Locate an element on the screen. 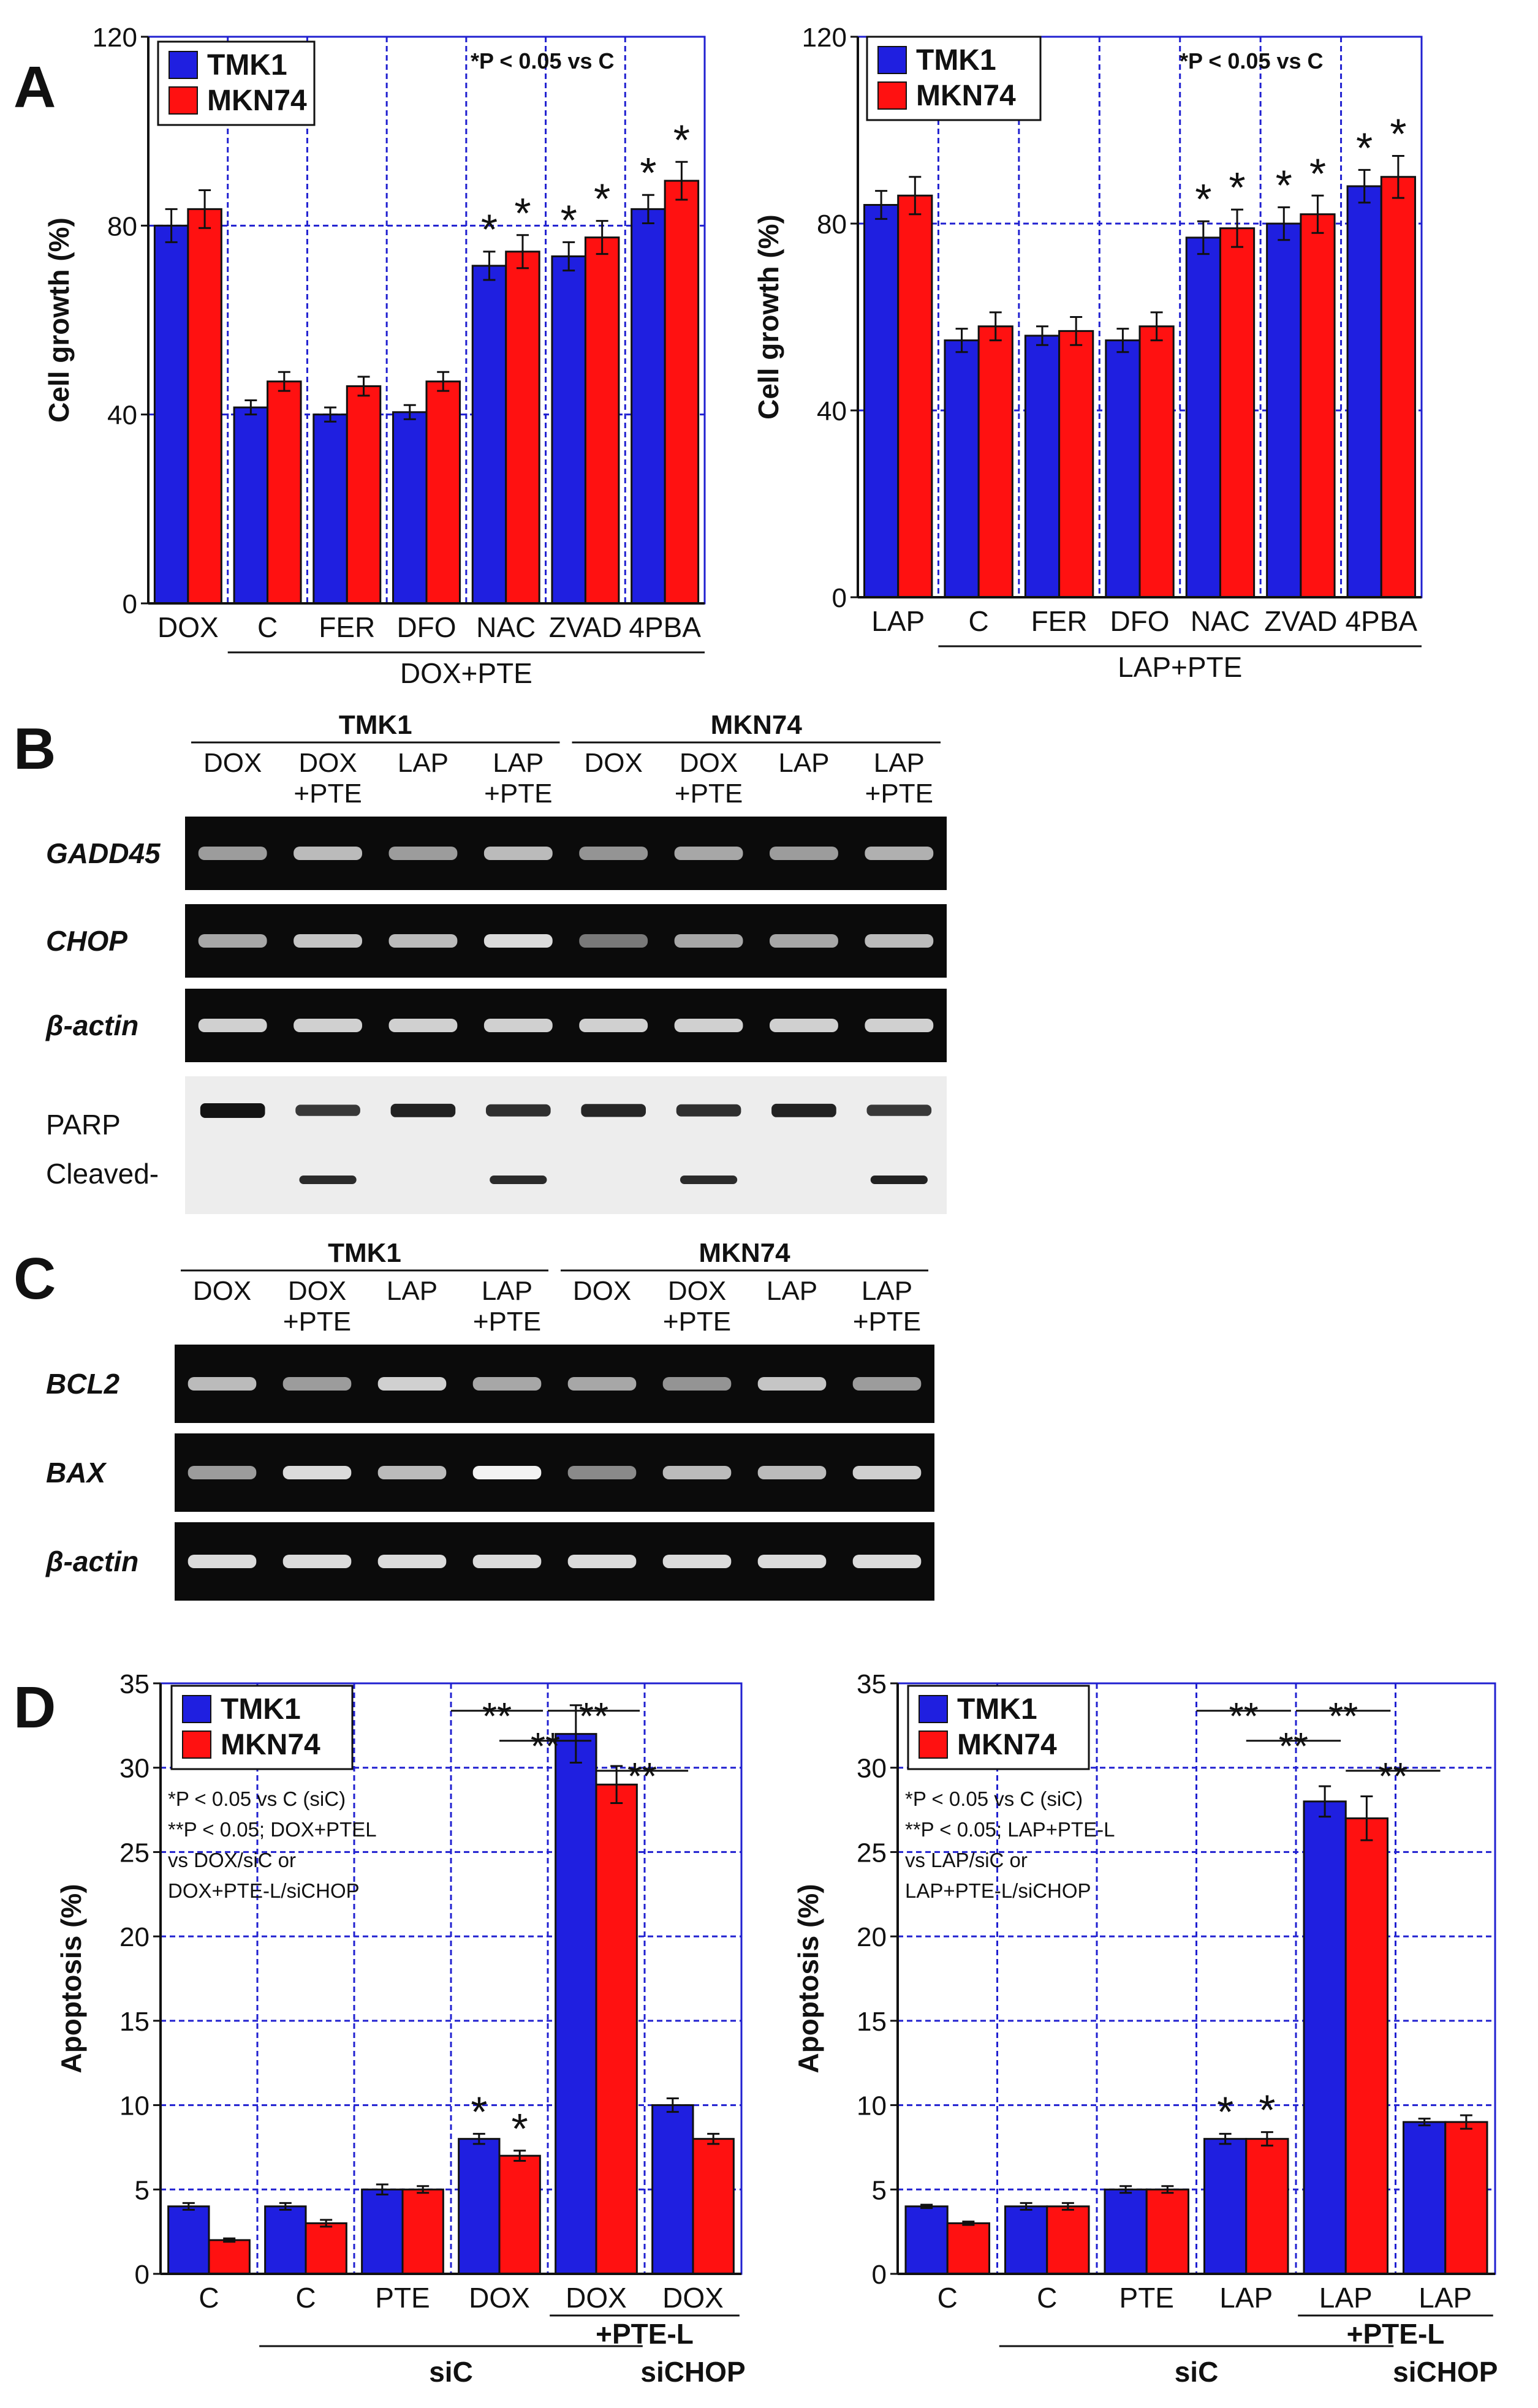  legend-label: MKN74 is located at coordinates (1007, 1745).